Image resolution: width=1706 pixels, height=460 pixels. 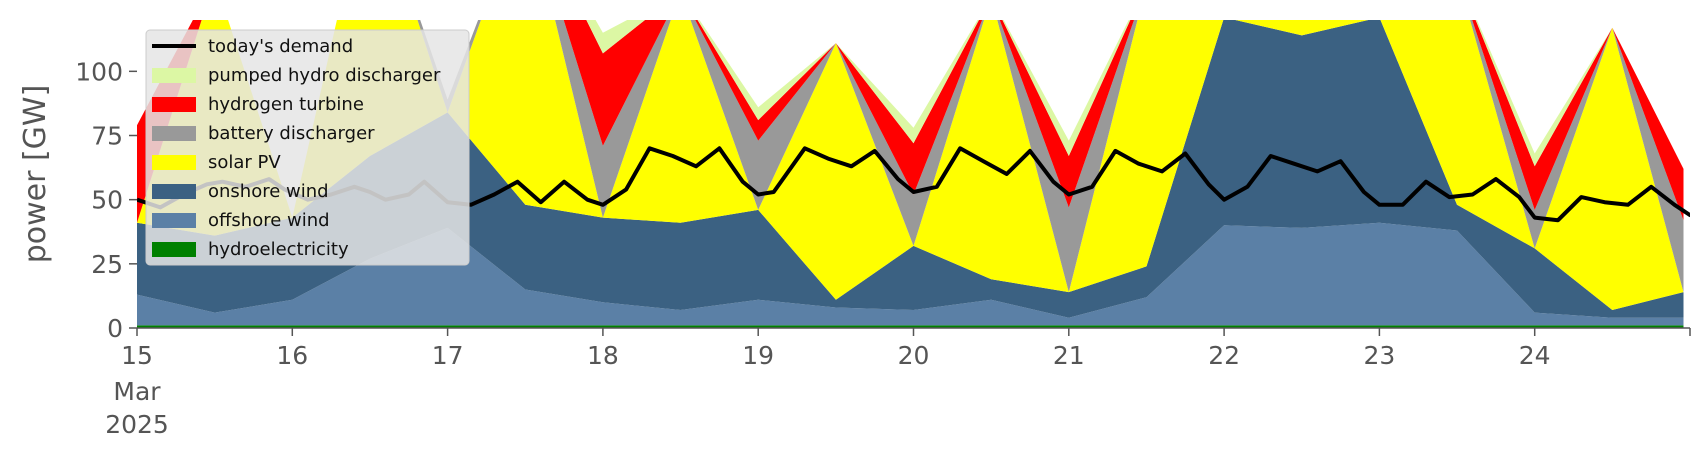 What do you see at coordinates (115, 328) in the screenshot?
I see `y-tick-label: 0` at bounding box center [115, 328].